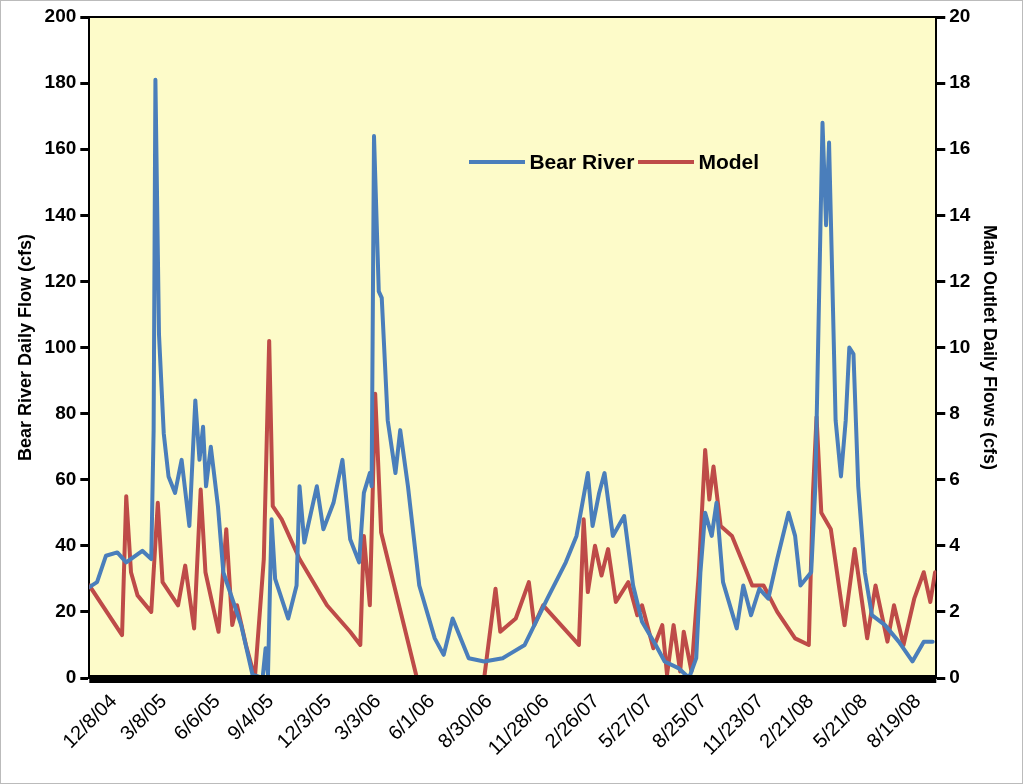  What do you see at coordinates (60, 82) in the screenshot?
I see `y-tick-label: 180` at bounding box center [60, 82].